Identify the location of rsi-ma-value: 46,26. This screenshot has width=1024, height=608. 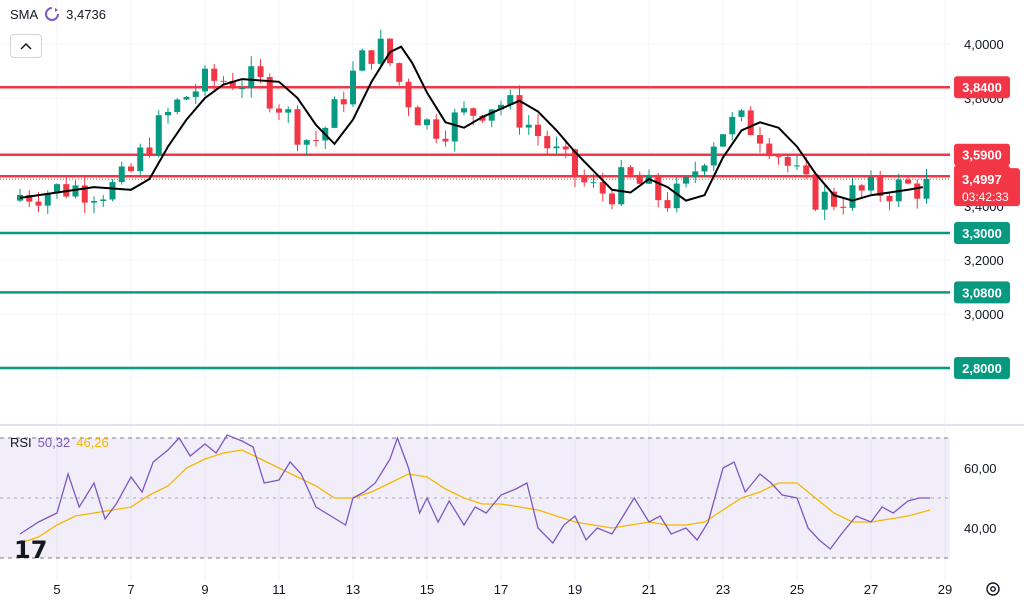
(92, 442).